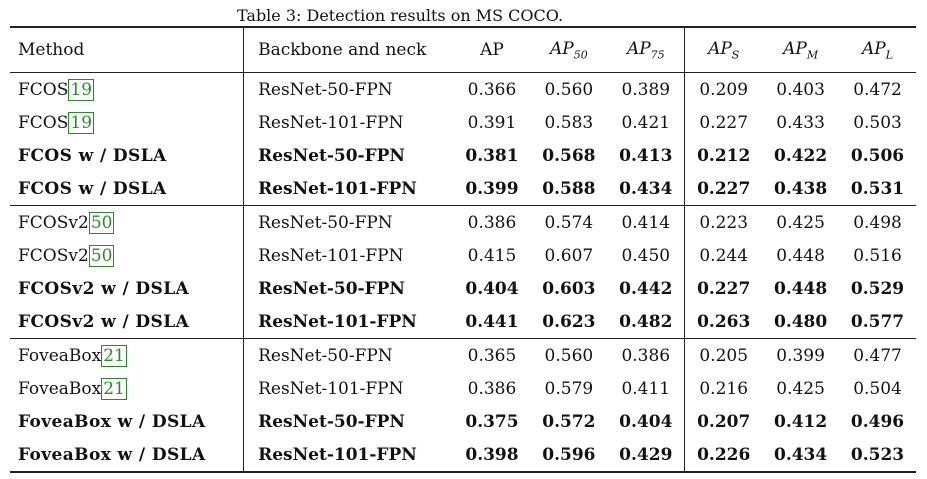  I want to click on ap-cell: 0.391, so click(492, 122).